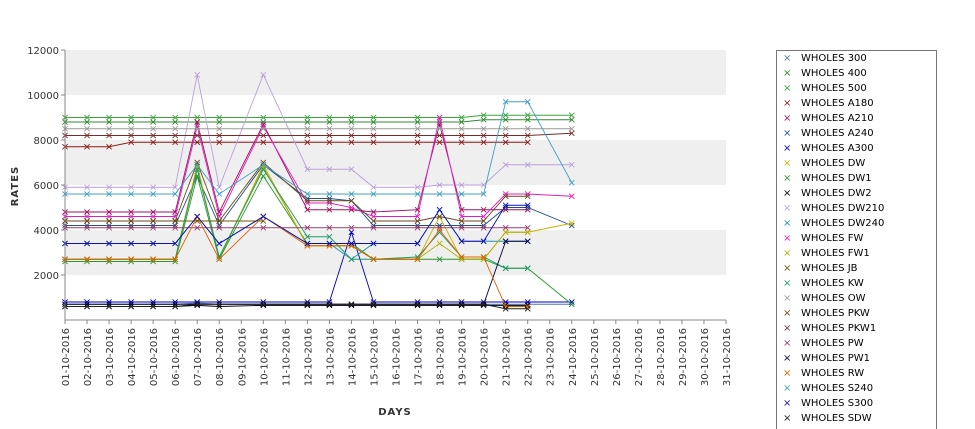  What do you see at coordinates (318, 128) in the screenshot?
I see `series-wholes-ow` at bounding box center [318, 128].